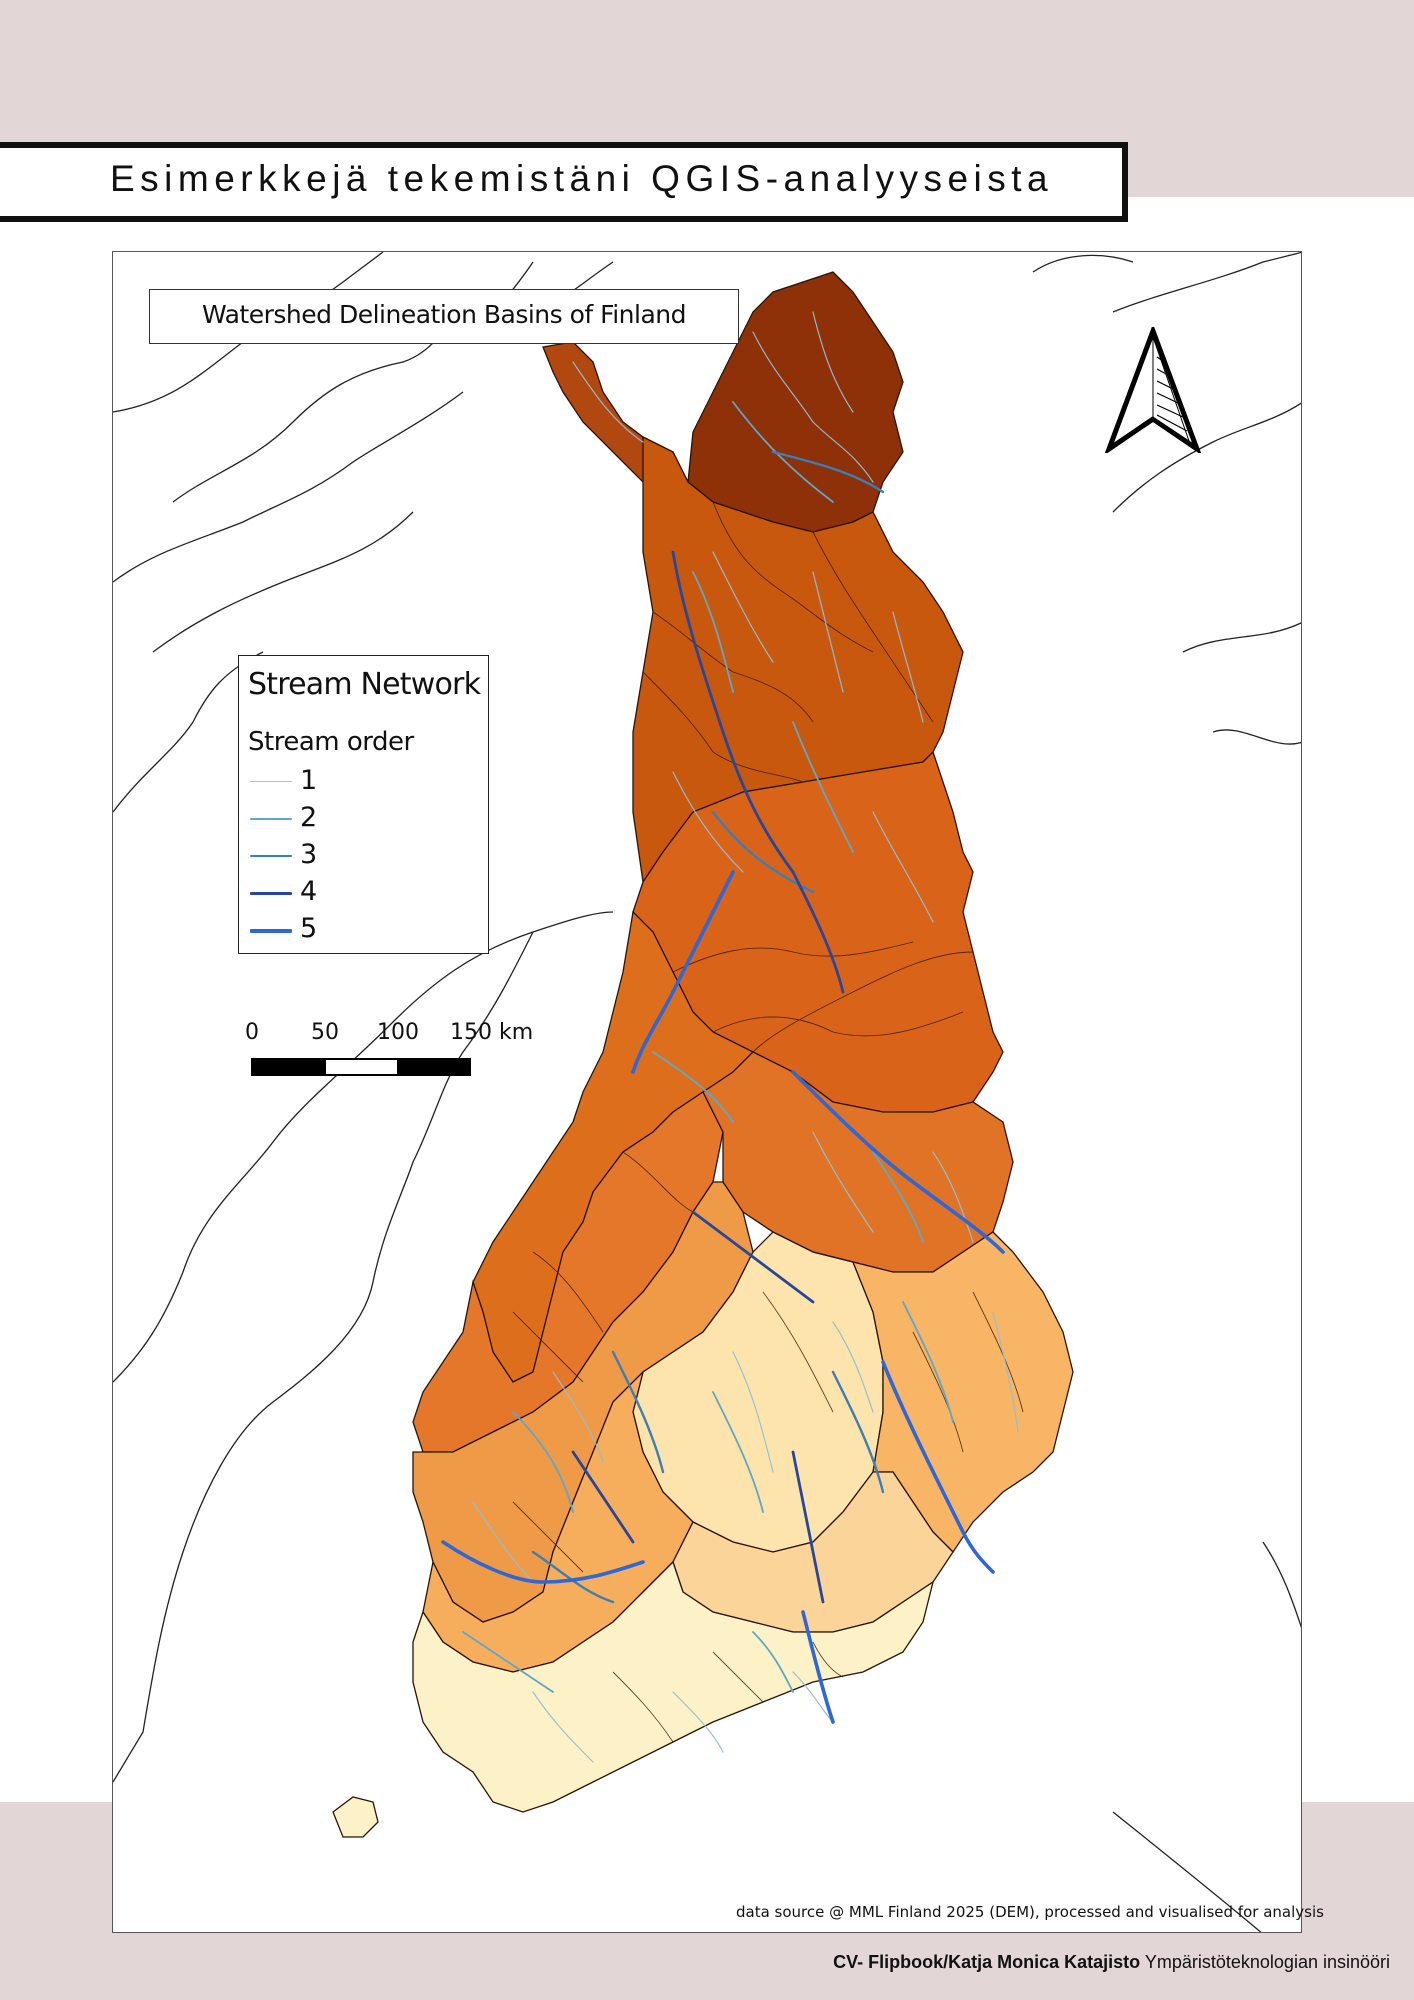  I want to click on legend-item-4: 4, so click(350, 894).